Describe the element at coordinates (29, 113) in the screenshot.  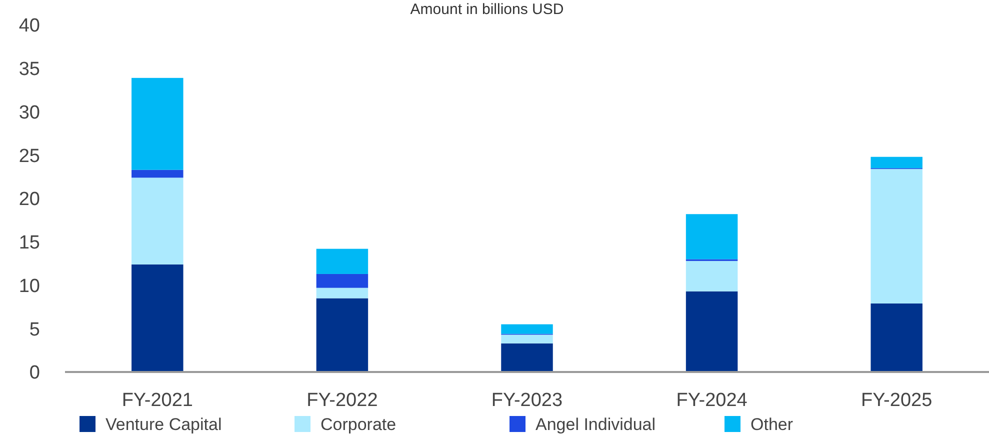
I see `y-tick-label: 30` at that location.